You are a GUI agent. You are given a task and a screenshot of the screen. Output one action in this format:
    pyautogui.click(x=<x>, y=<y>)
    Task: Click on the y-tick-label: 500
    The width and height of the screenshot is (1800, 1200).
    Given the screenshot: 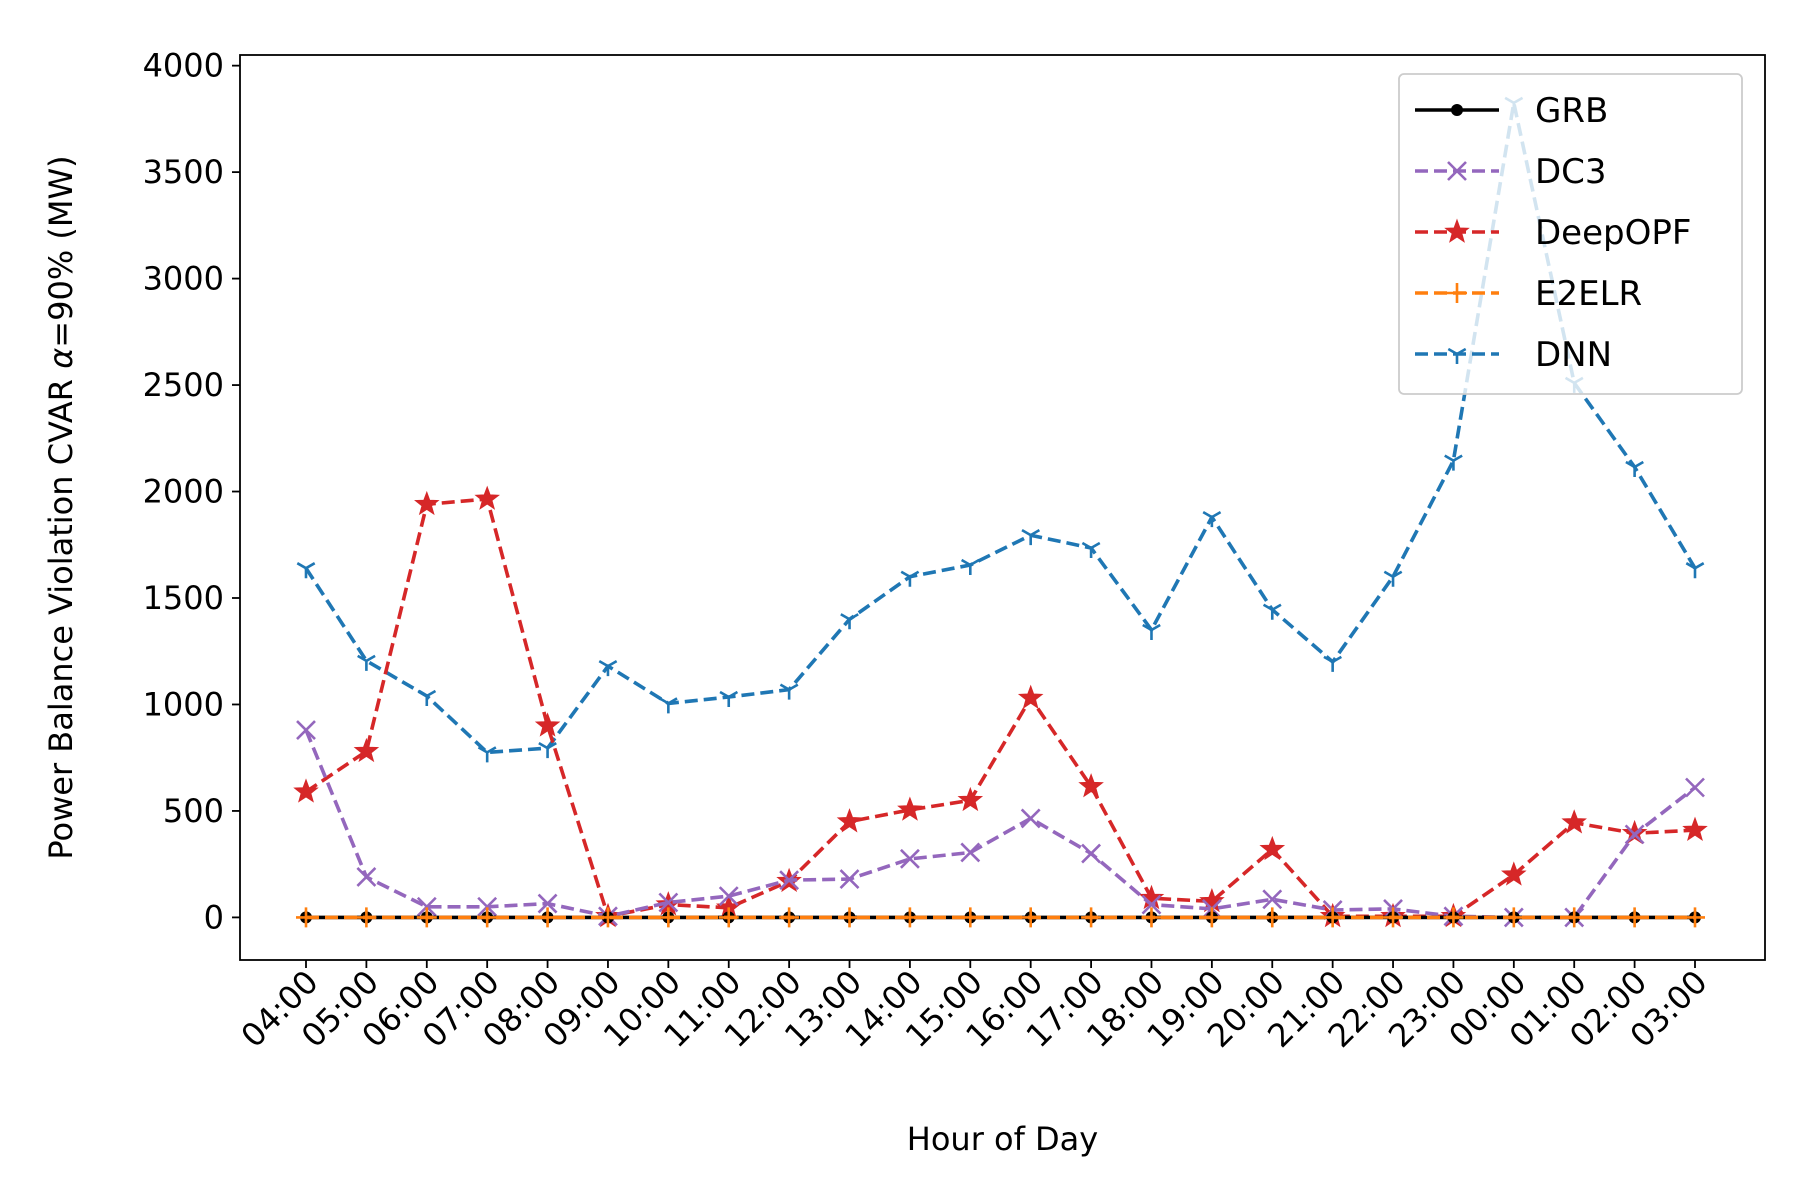 What is the action you would take?
    pyautogui.click(x=193, y=811)
    